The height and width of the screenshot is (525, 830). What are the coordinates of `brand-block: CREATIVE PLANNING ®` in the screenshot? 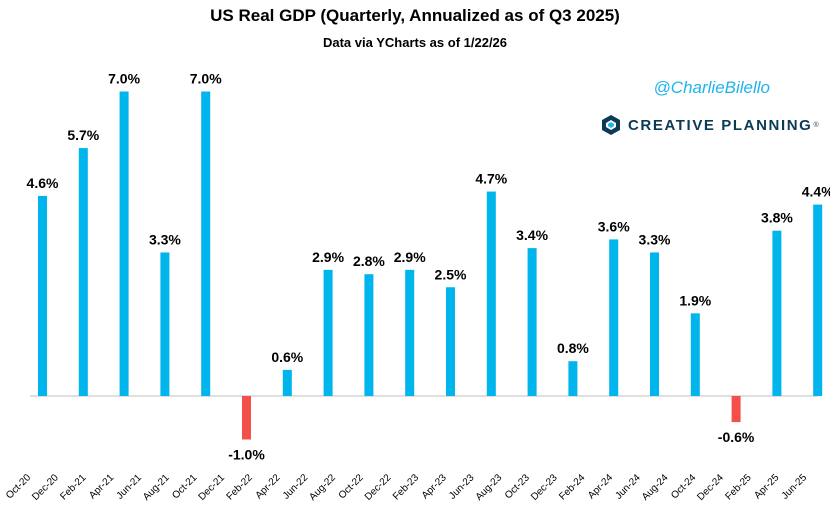 It's located at (709, 125).